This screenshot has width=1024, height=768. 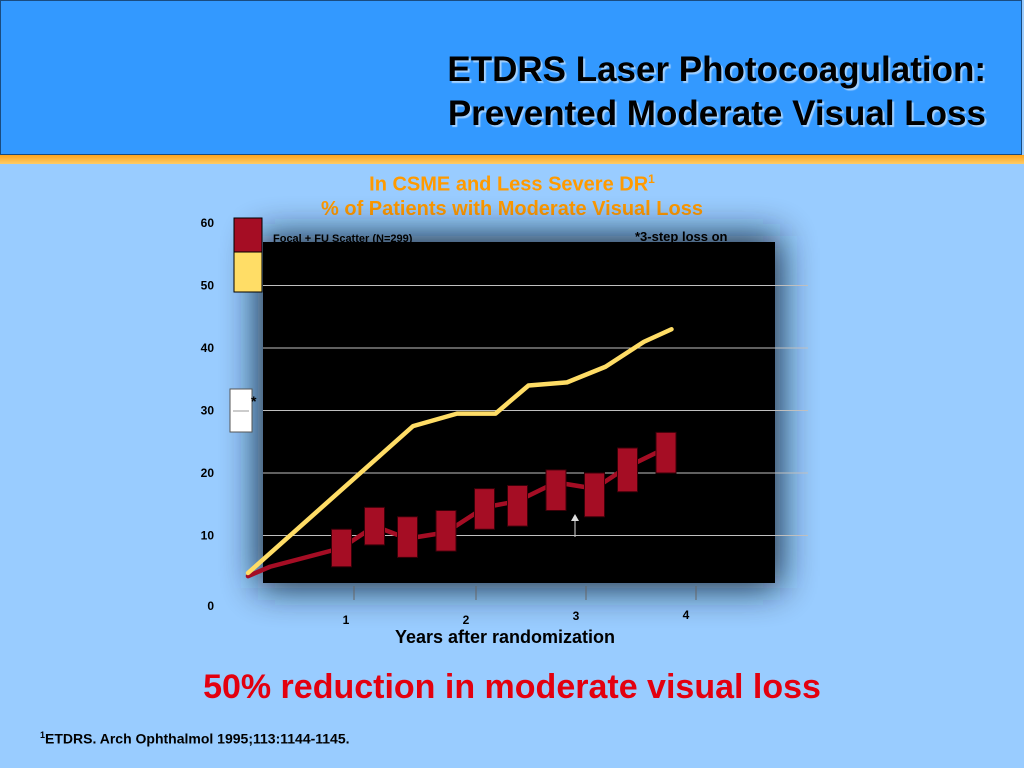 What do you see at coordinates (208, 473) in the screenshot?
I see `y-tick-label-20: 20` at bounding box center [208, 473].